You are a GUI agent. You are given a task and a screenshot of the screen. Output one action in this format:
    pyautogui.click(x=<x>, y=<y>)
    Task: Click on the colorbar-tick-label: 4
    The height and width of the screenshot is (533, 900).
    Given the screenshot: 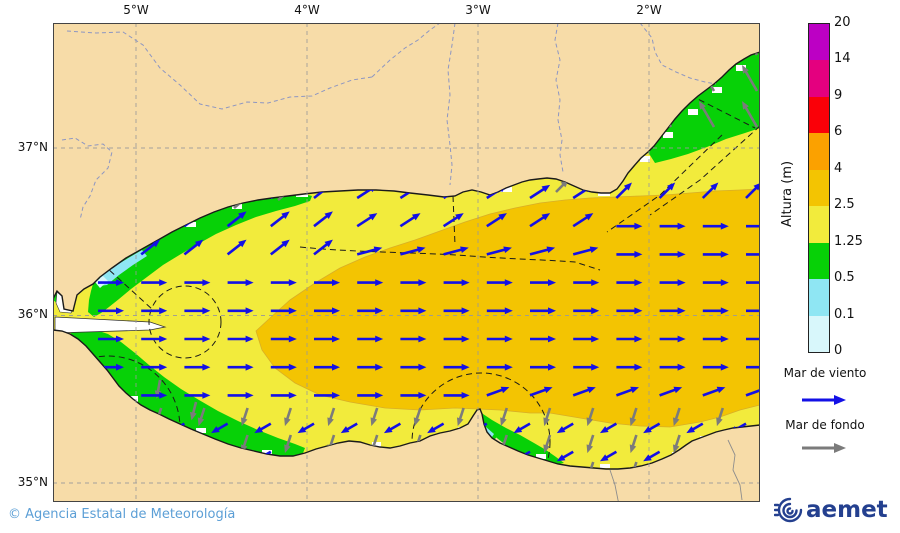 What is the action you would take?
    pyautogui.click(x=838, y=168)
    